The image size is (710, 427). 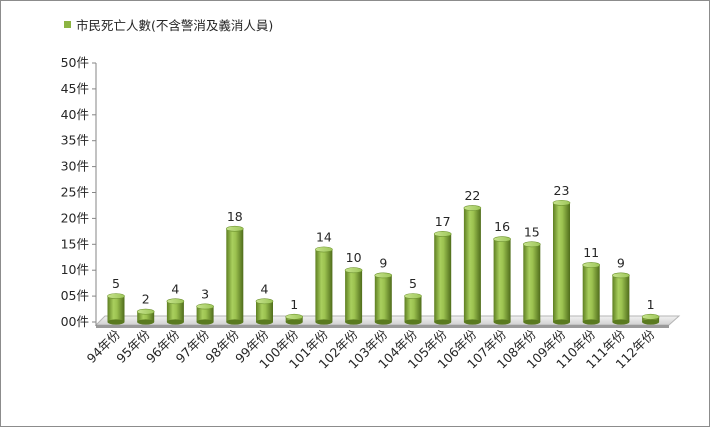 I want to click on data-label: 17, so click(x=443, y=221).